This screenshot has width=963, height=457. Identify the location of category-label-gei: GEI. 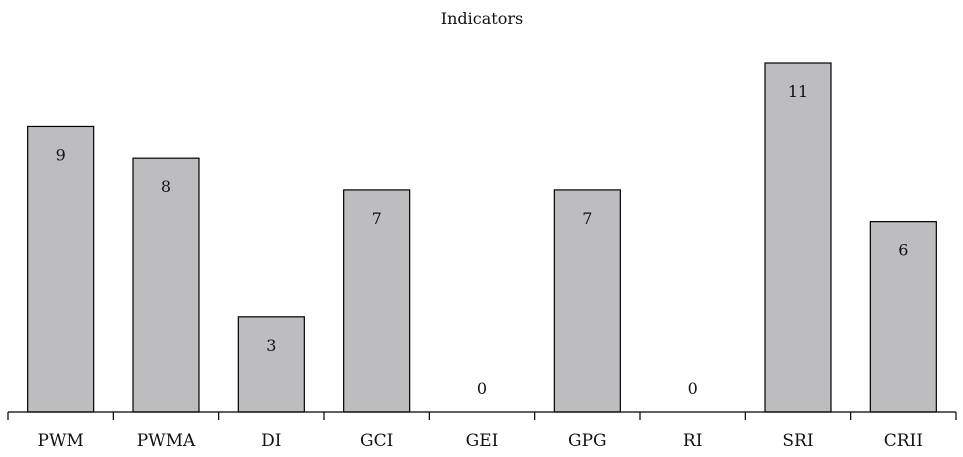
(482, 441).